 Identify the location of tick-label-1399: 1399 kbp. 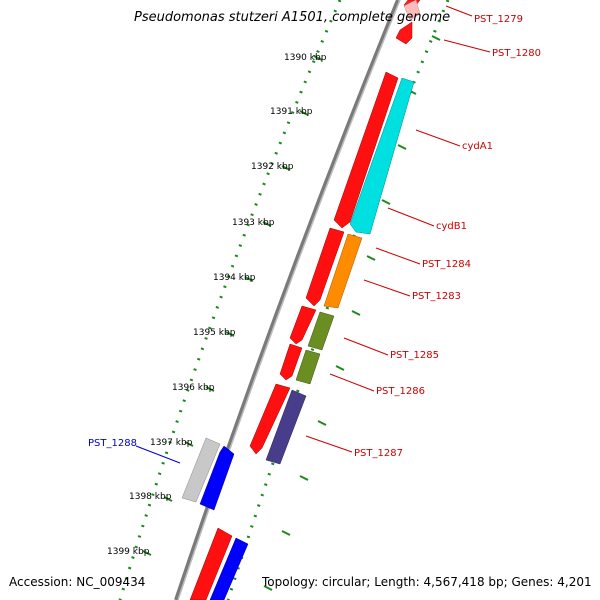
(128, 552).